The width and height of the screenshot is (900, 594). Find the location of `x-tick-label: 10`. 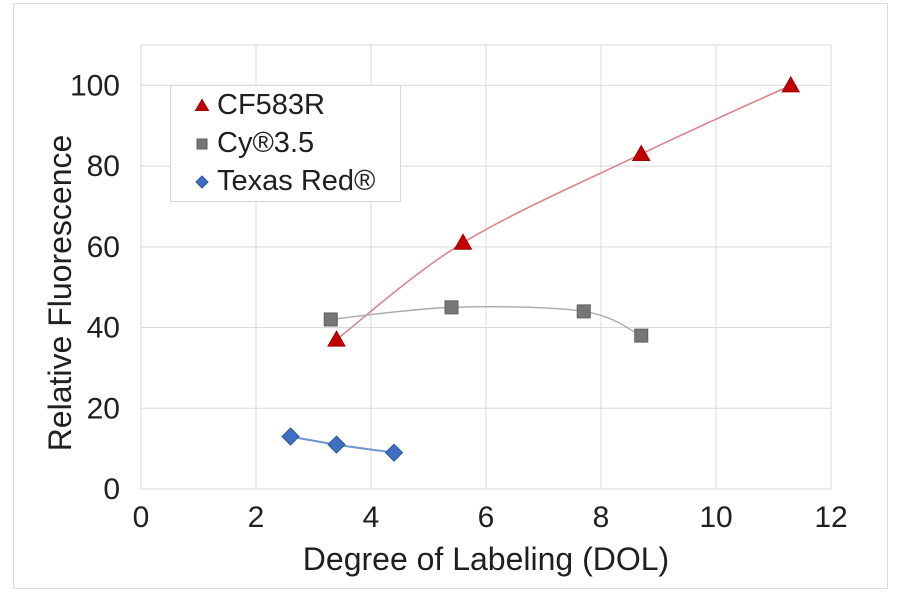

x-tick-label: 10 is located at coordinates (715, 517).